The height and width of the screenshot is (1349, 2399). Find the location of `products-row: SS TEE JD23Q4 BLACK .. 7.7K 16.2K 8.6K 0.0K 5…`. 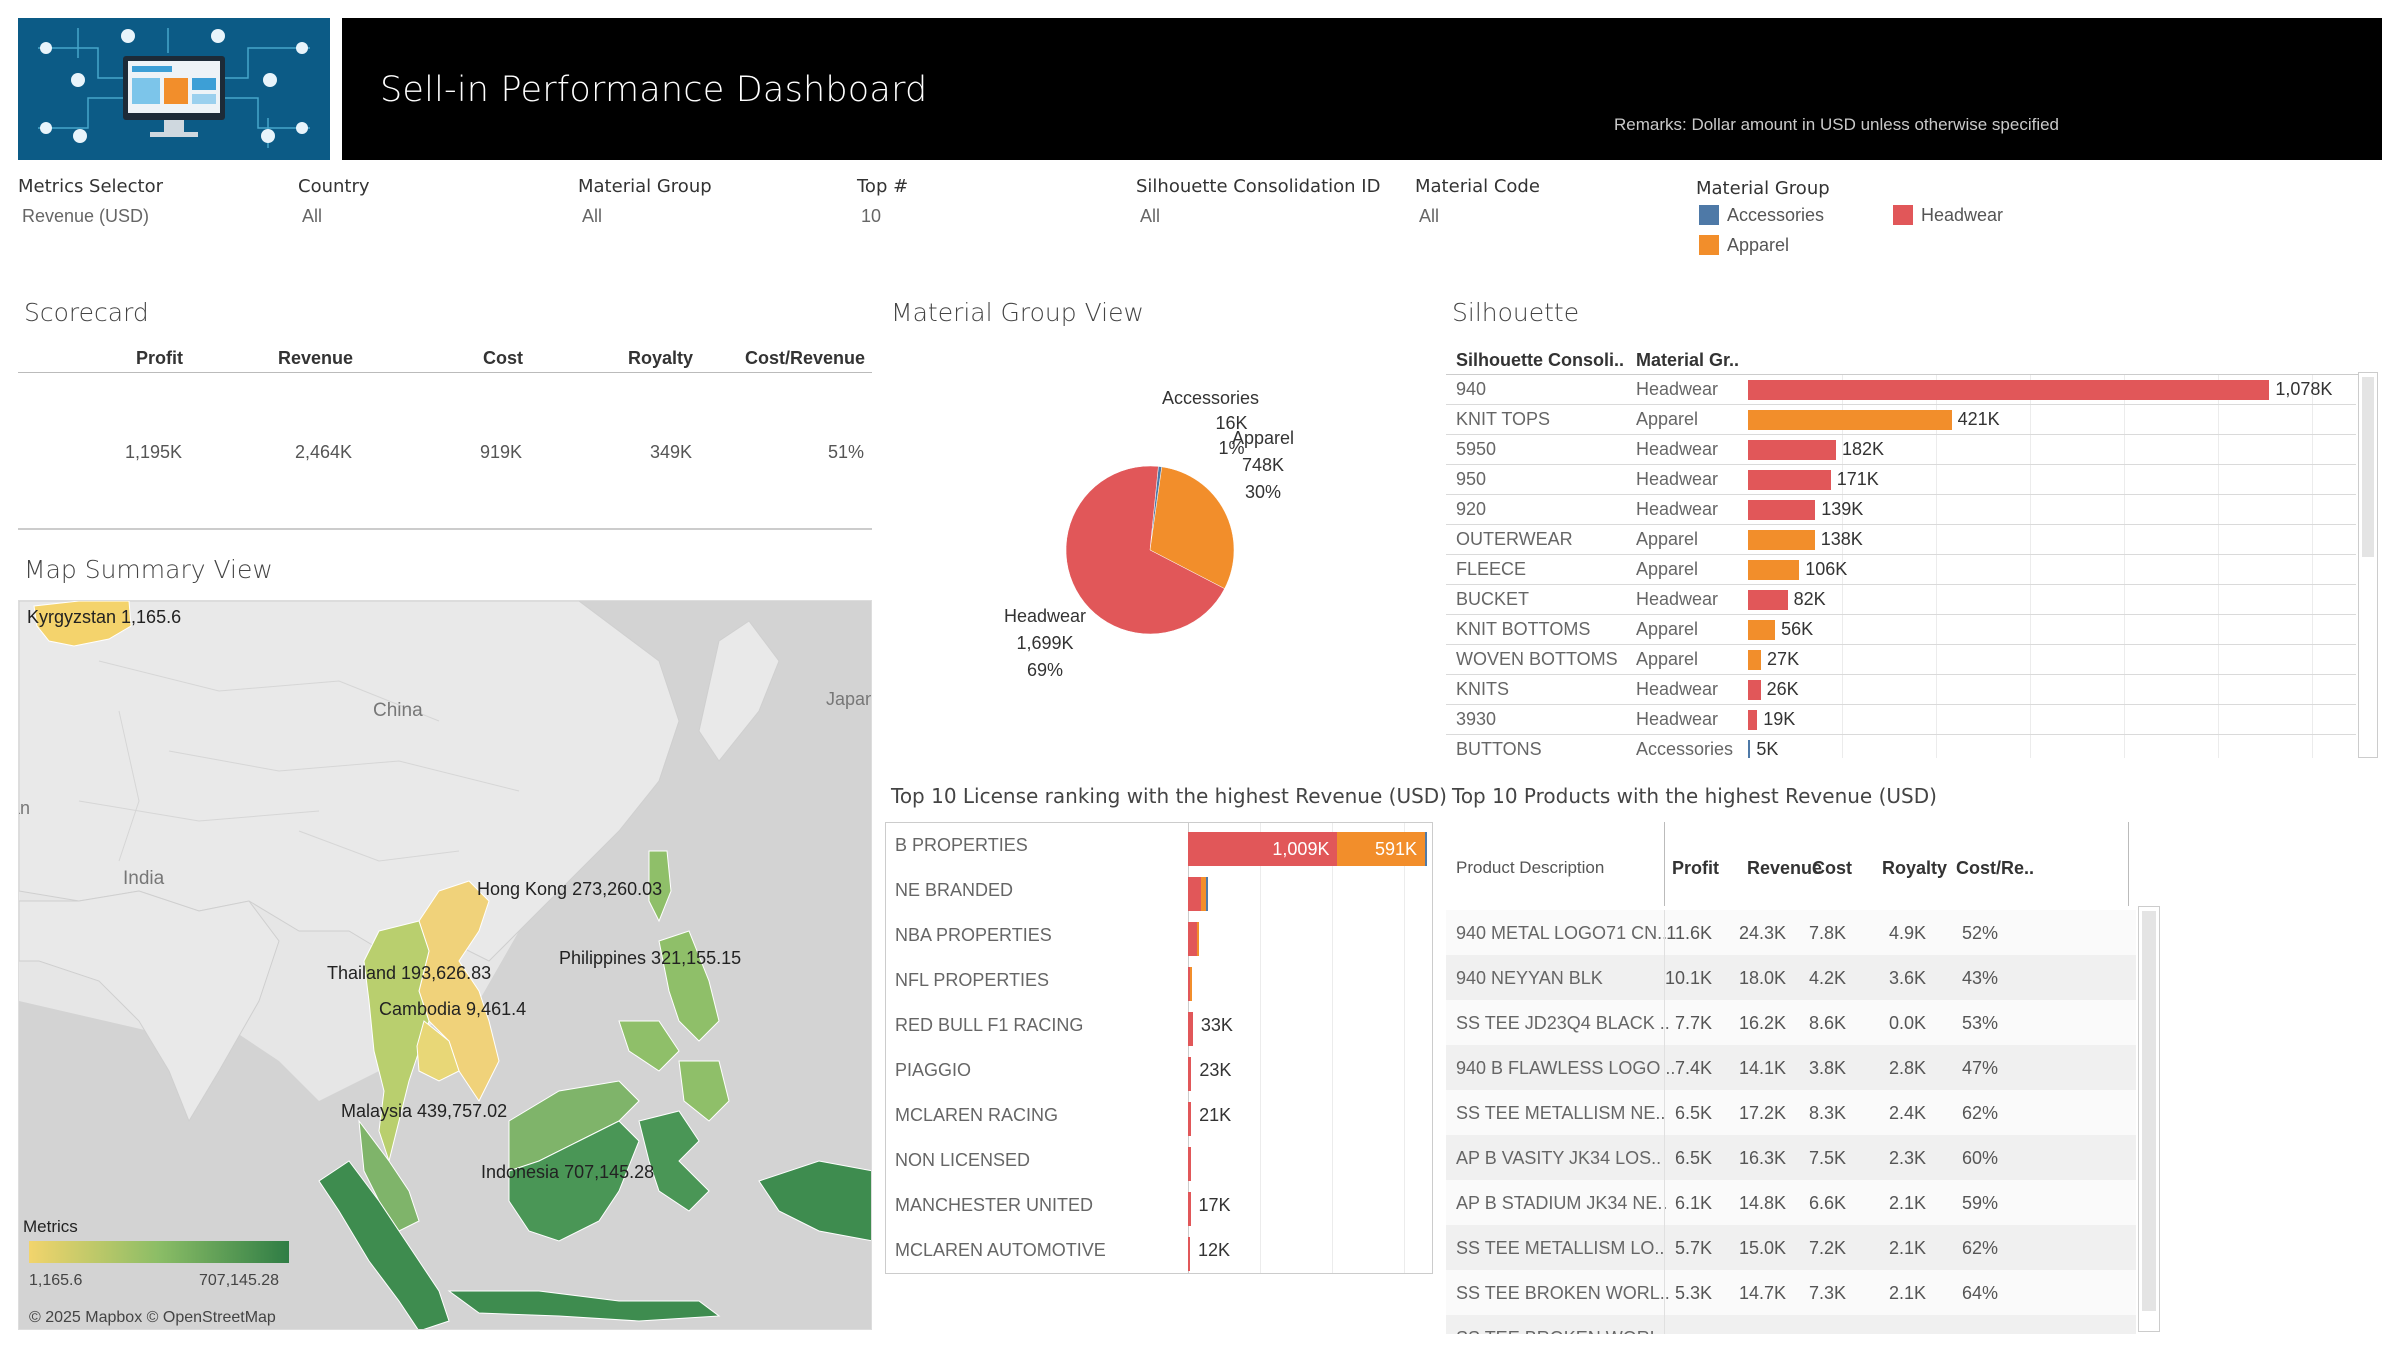

products-row: SS TEE JD23Q4 BLACK .. 7.7K 16.2K 8.6K 0.0K 5… is located at coordinates (1791, 1022).